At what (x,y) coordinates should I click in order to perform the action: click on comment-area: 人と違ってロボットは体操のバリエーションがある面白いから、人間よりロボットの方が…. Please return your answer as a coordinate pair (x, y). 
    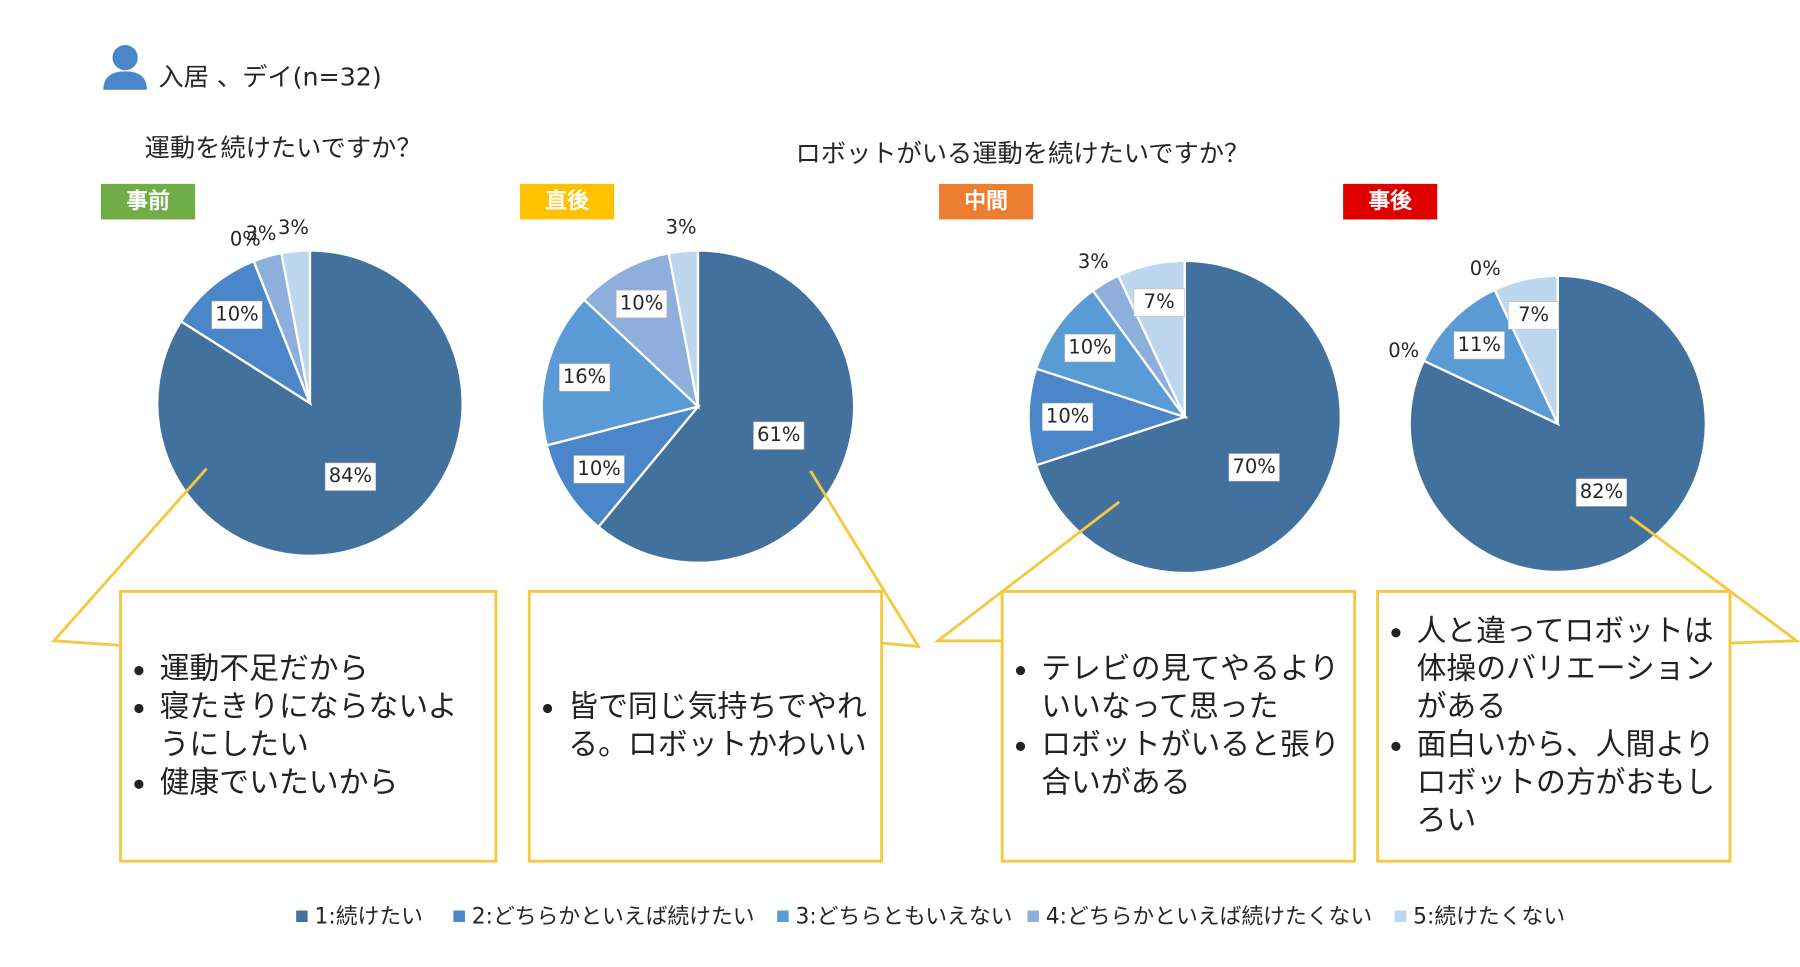
    Looking at the image, I should click on (1554, 726).